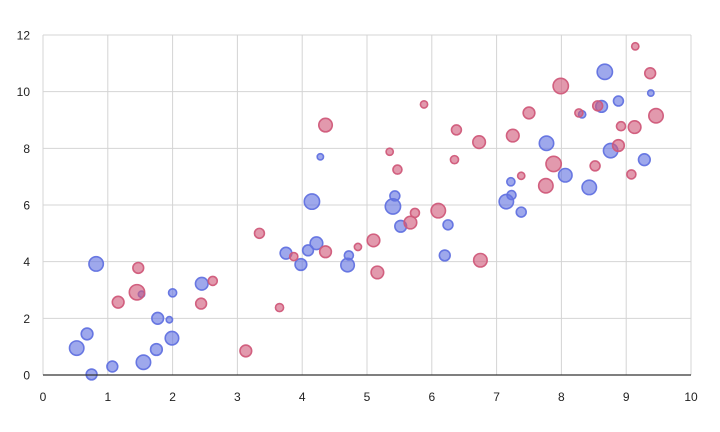  I want to click on y-tick-label: 0, so click(26, 376).